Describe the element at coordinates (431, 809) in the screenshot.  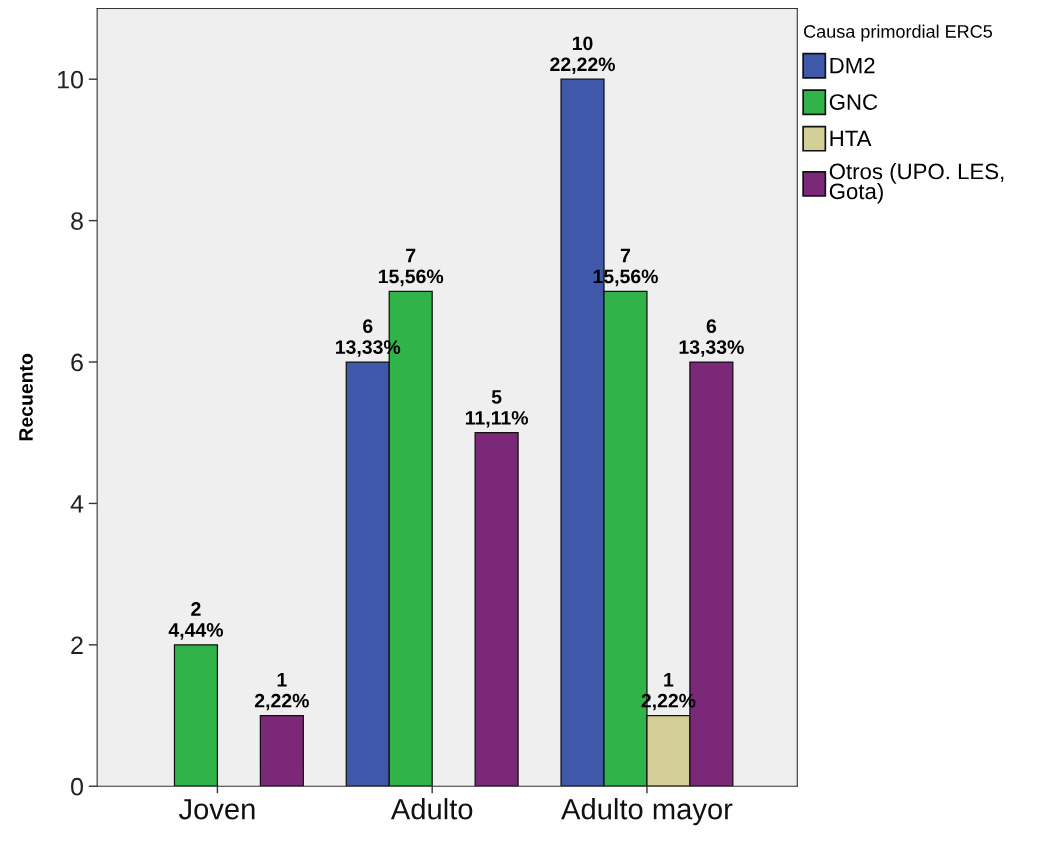
I see `x-tick-label: Adulto` at that location.